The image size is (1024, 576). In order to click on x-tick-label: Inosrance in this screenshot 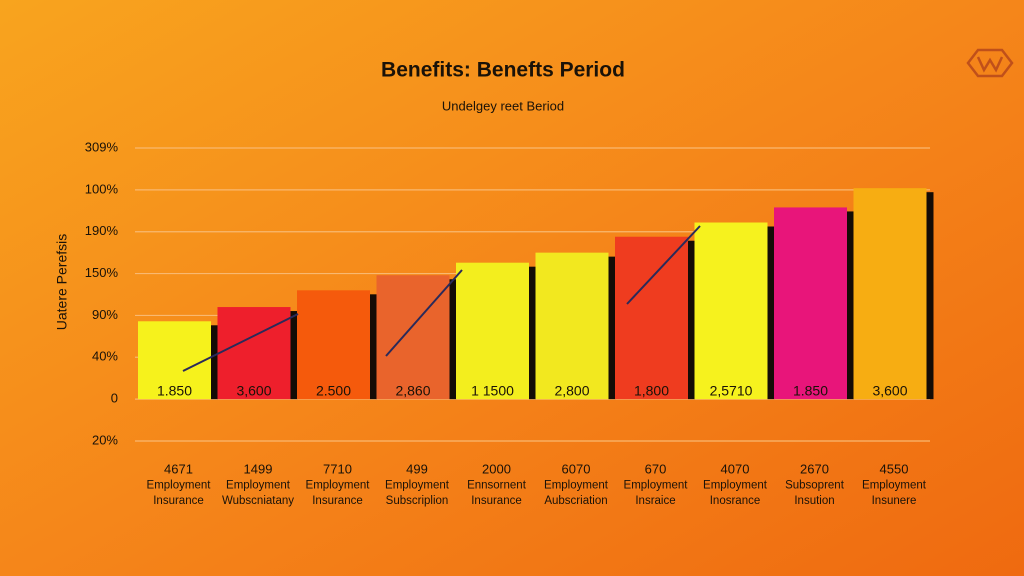, I will do `click(735, 501)`.